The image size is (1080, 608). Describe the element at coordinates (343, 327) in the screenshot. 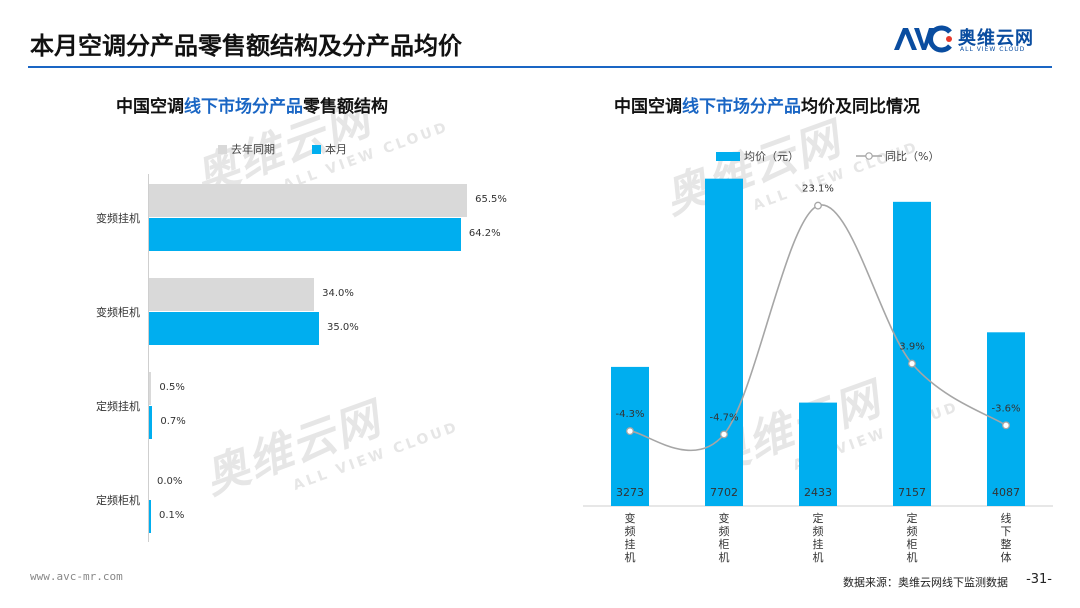

I see `data-label: 35.0%` at that location.